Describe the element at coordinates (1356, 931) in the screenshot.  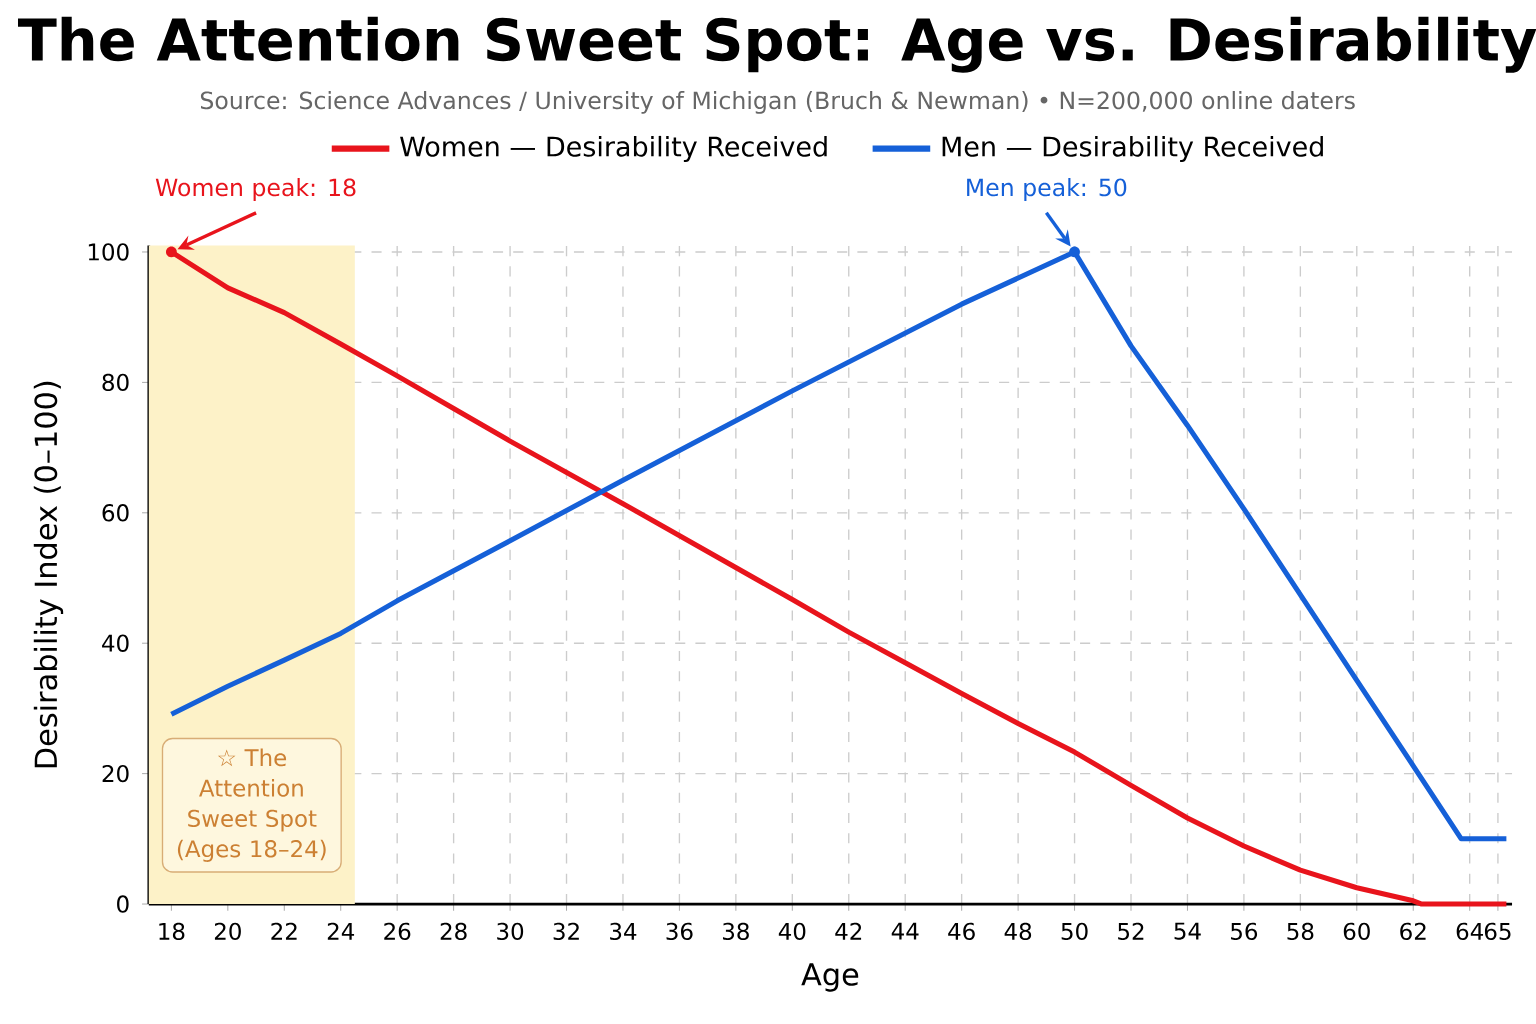
I see `x-tick-label: 60` at that location.